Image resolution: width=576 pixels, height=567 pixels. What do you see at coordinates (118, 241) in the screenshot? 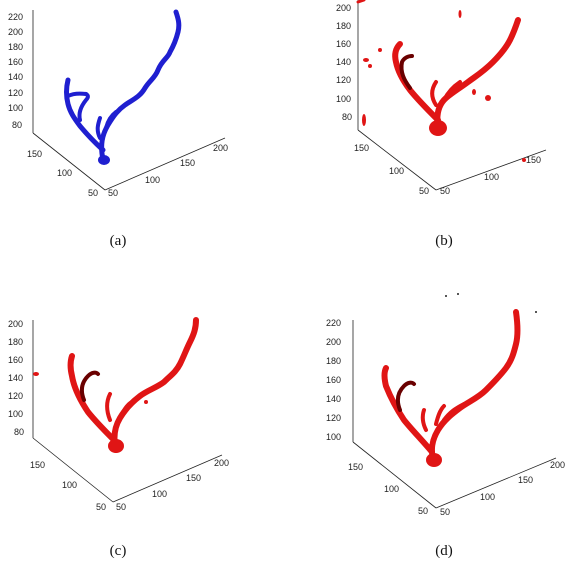
I see `panel-a-caption: (a)` at bounding box center [118, 241].